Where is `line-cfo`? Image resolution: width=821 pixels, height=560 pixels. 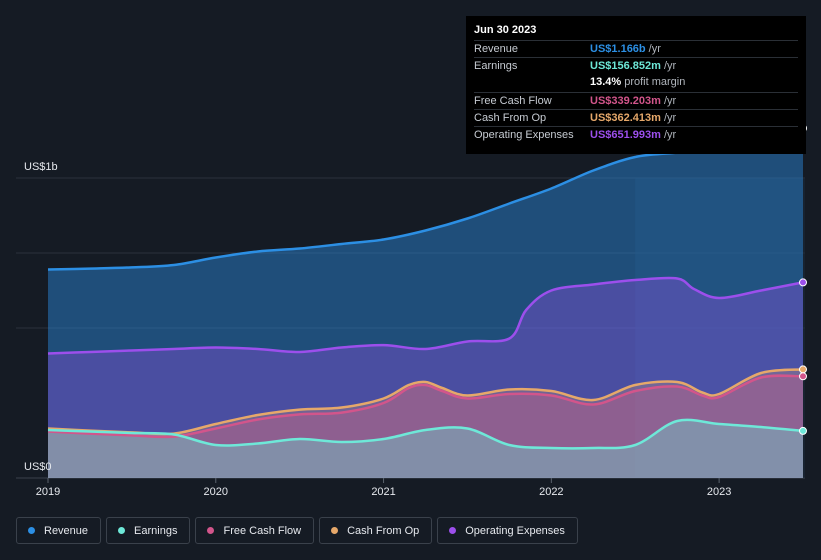
line-cfo is located at coordinates (425, 402).